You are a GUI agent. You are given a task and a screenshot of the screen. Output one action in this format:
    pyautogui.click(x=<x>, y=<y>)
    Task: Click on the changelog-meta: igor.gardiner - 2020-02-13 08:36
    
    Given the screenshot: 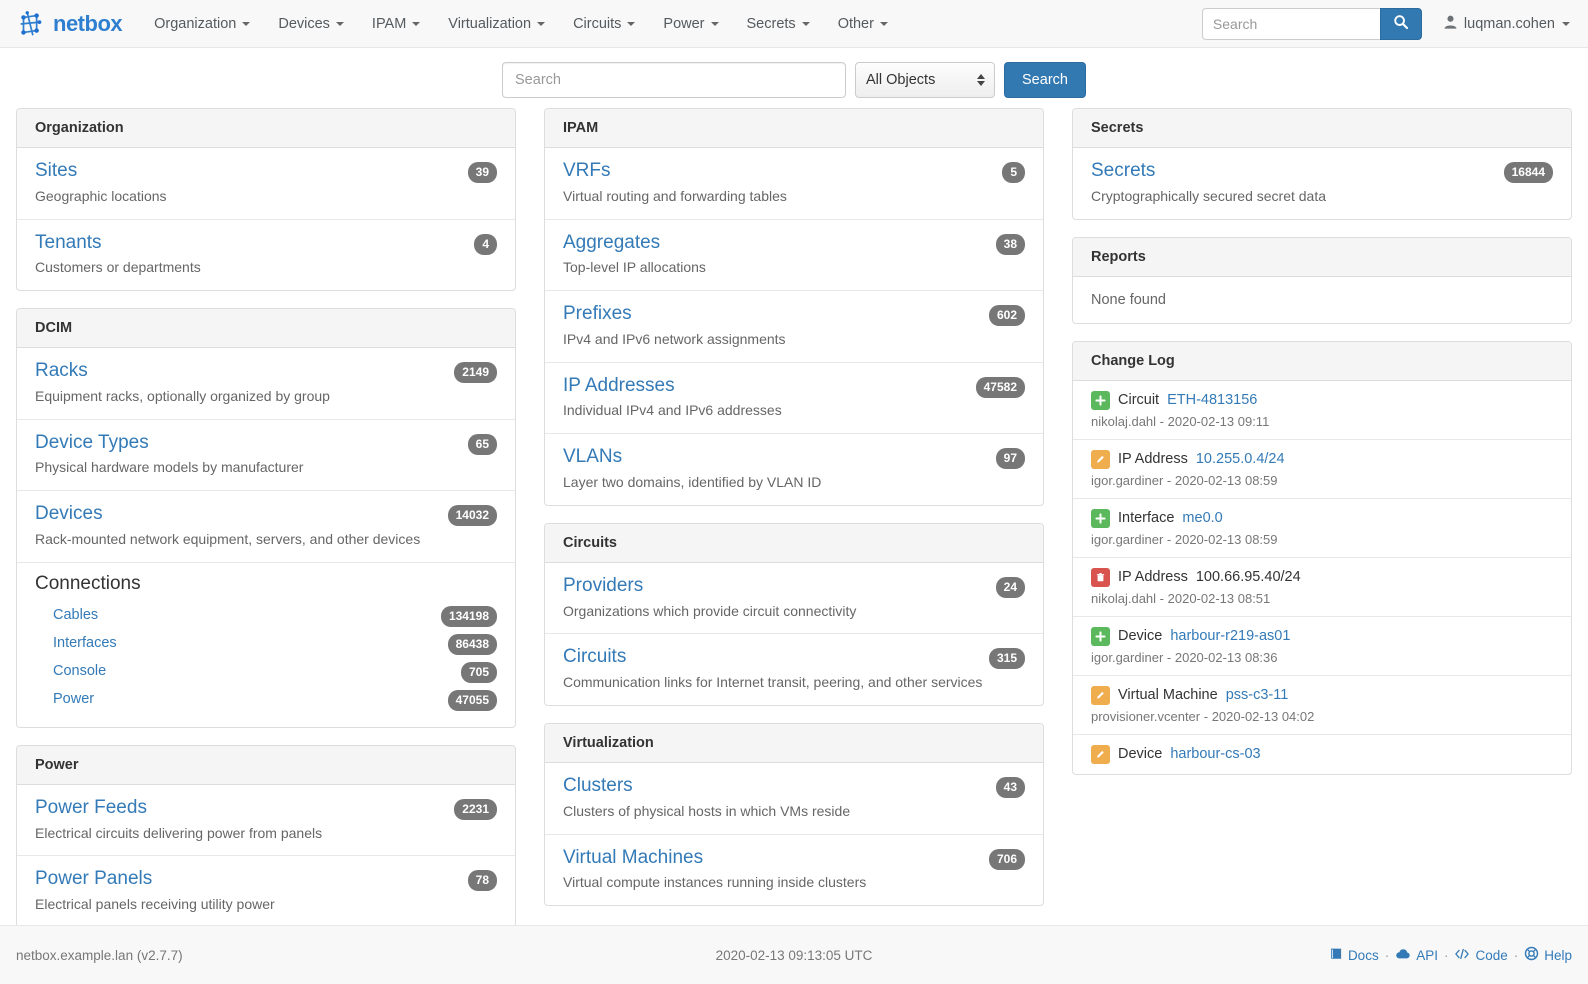 What is the action you would take?
    pyautogui.click(x=1322, y=657)
    